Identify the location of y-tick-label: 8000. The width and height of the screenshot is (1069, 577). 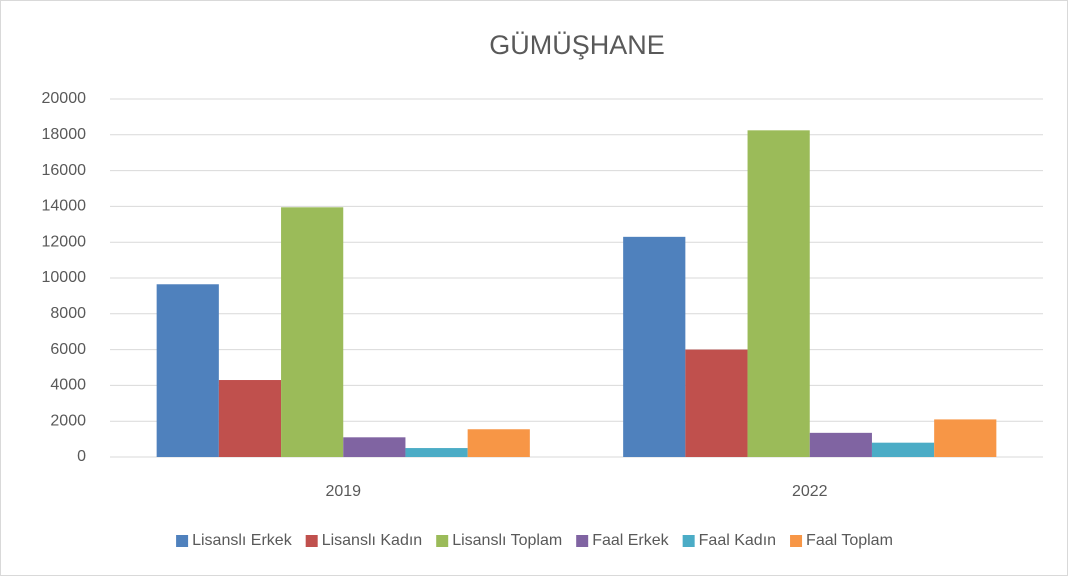
(68, 313).